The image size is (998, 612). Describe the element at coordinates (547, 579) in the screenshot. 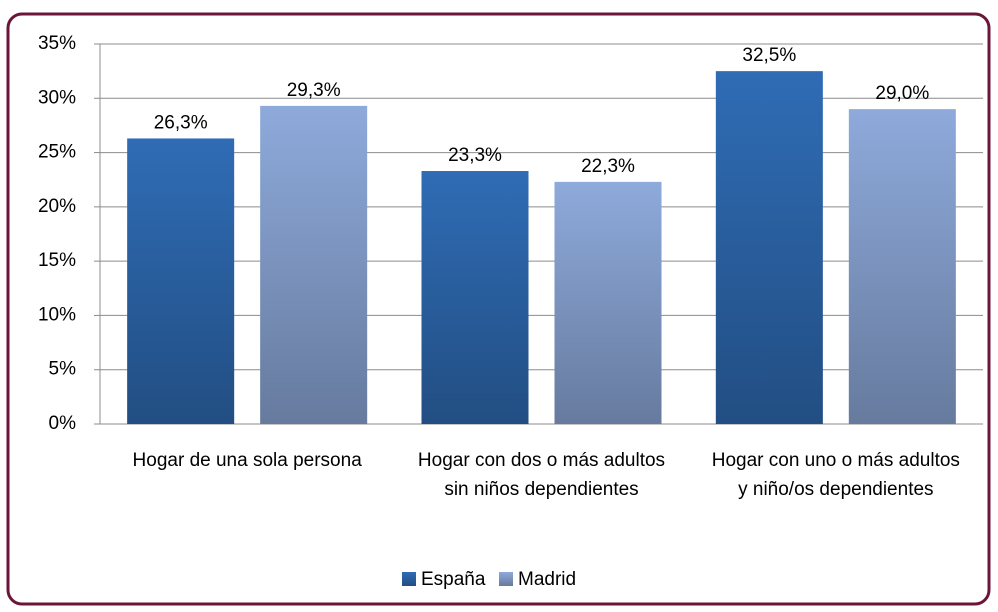

I see `legend-label: Madrid` at that location.